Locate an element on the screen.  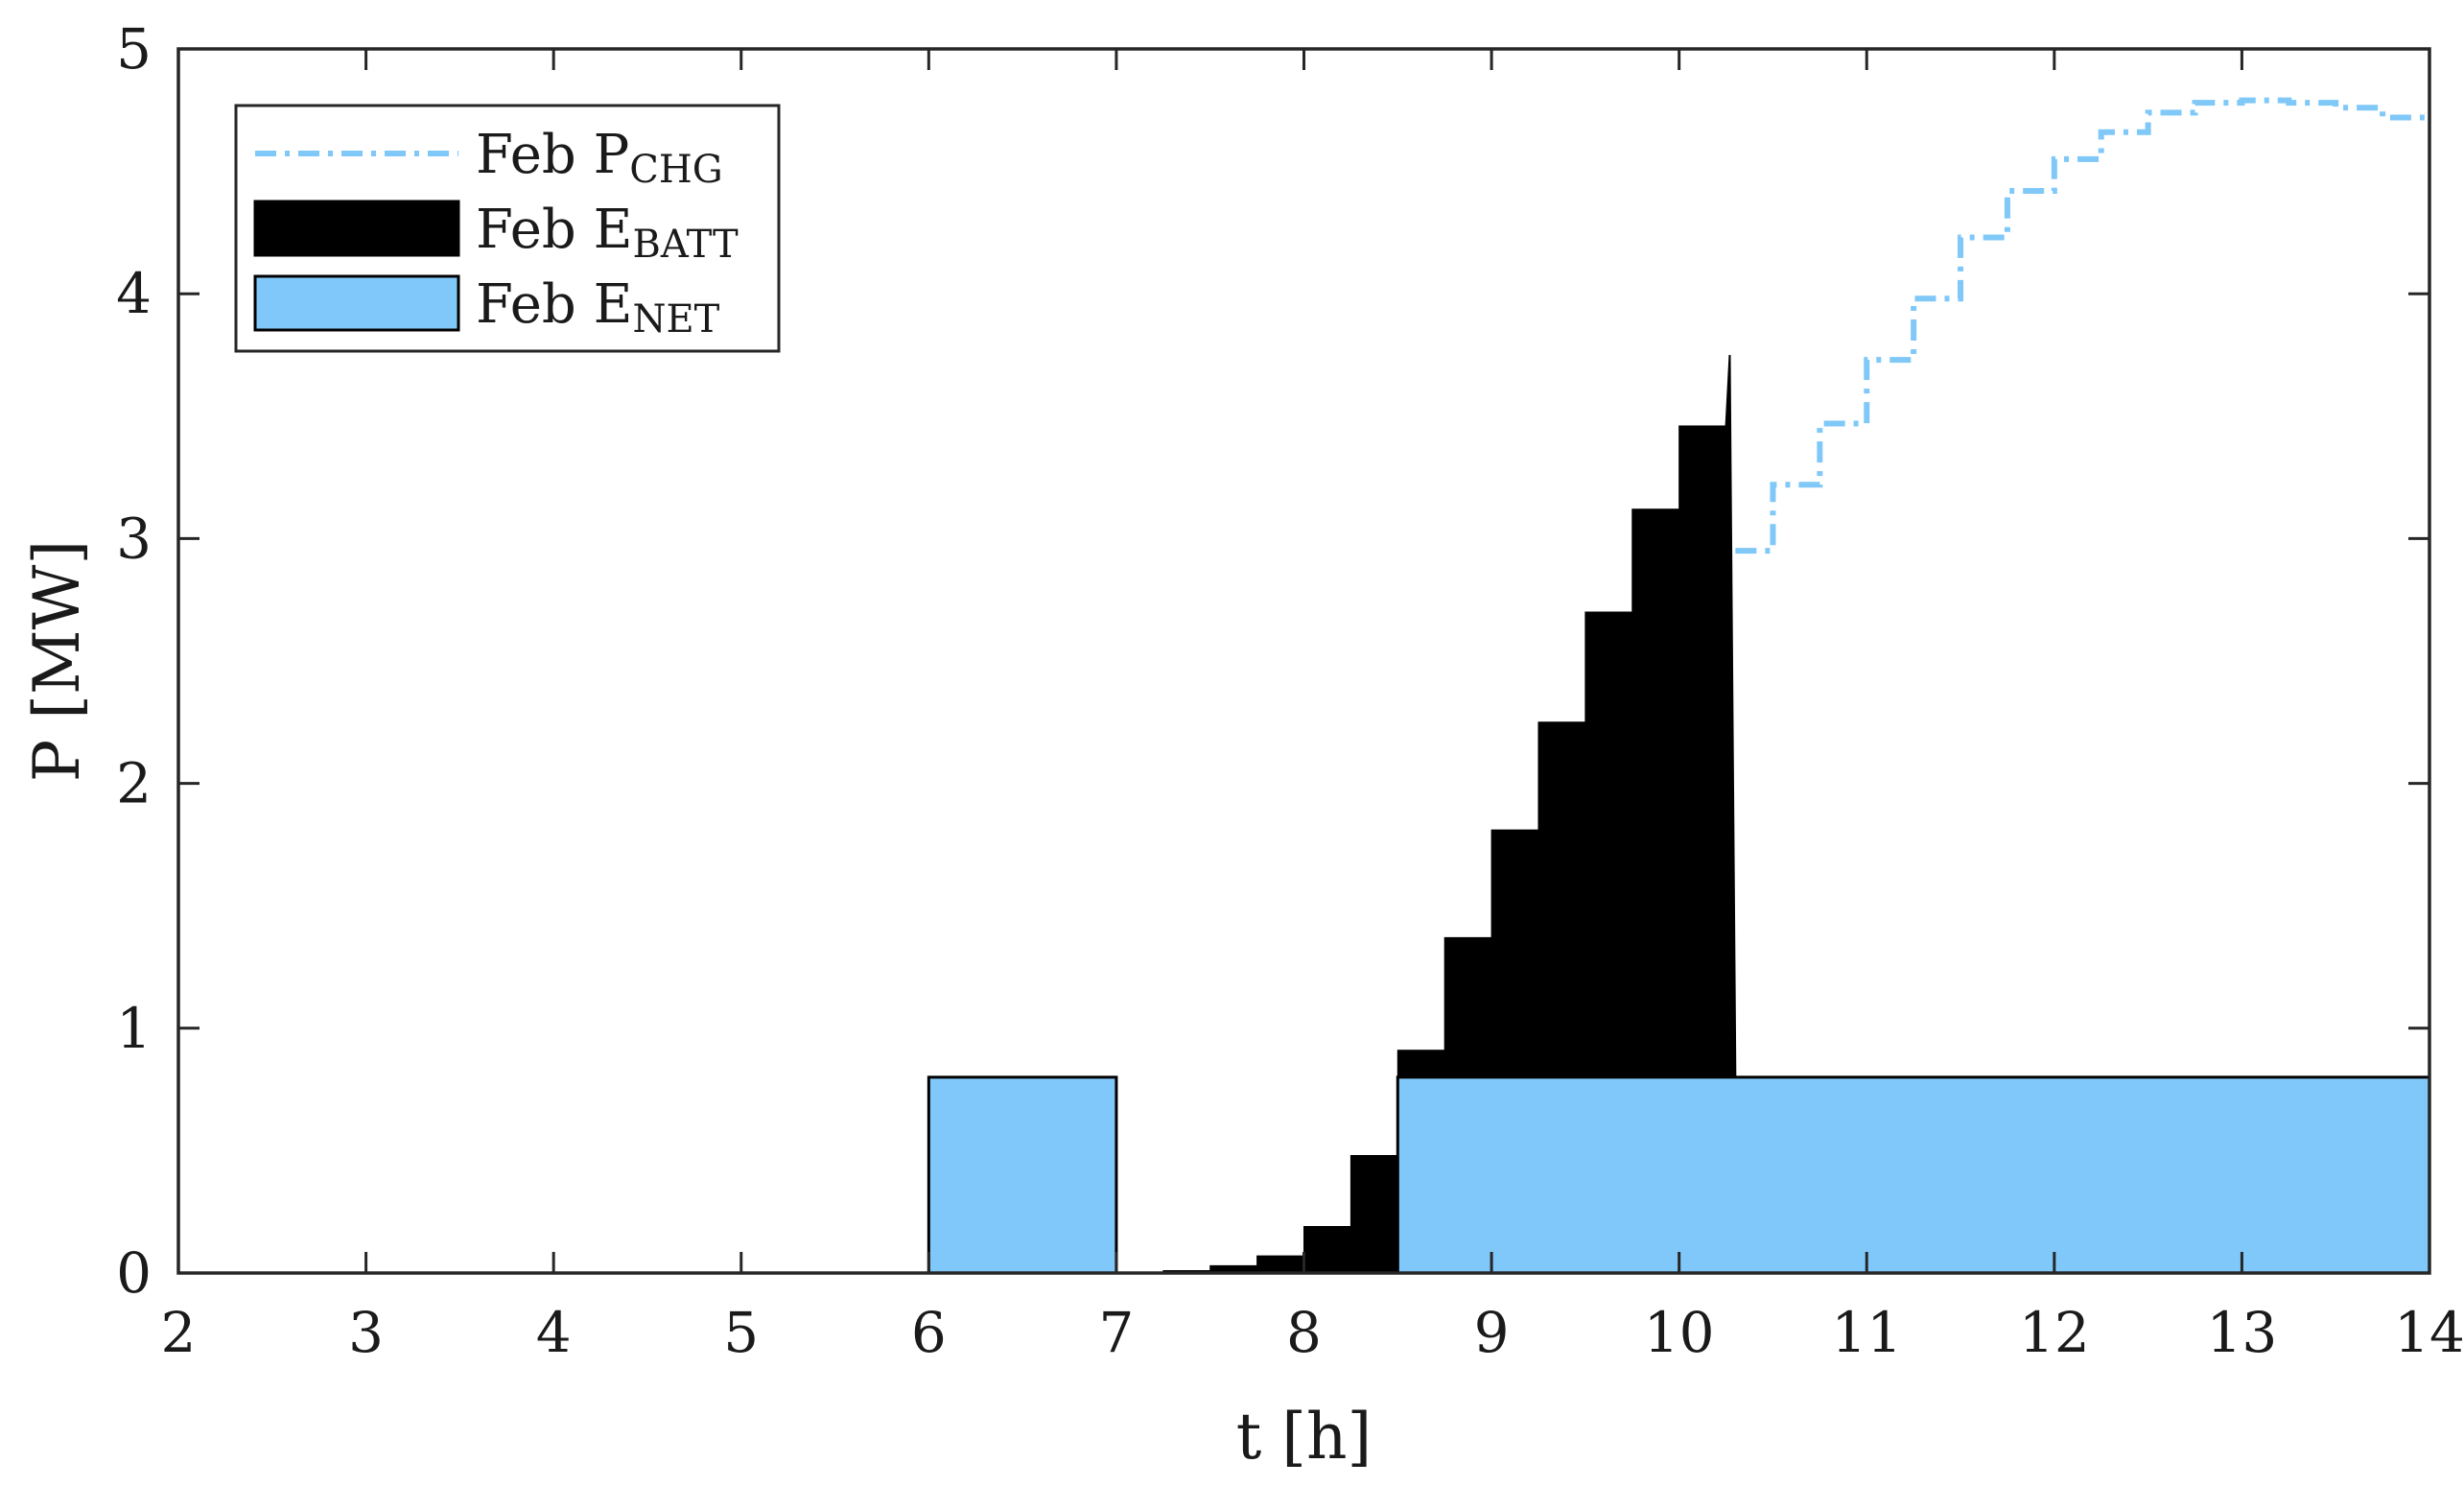
x-tick-label-9: 9 is located at coordinates (1492, 1332).